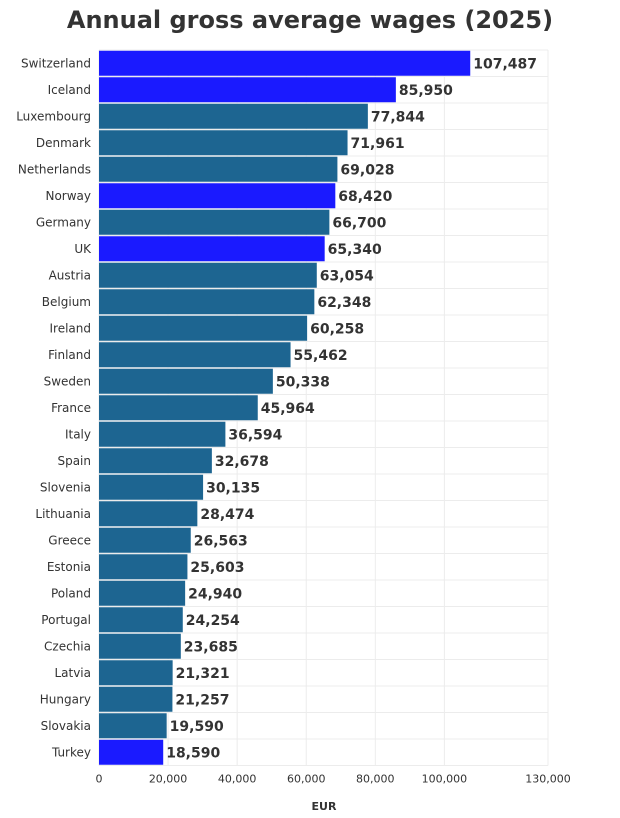 This screenshot has height=818, width=620. What do you see at coordinates (303, 382) in the screenshot?
I see `data-label: 50,338` at bounding box center [303, 382].